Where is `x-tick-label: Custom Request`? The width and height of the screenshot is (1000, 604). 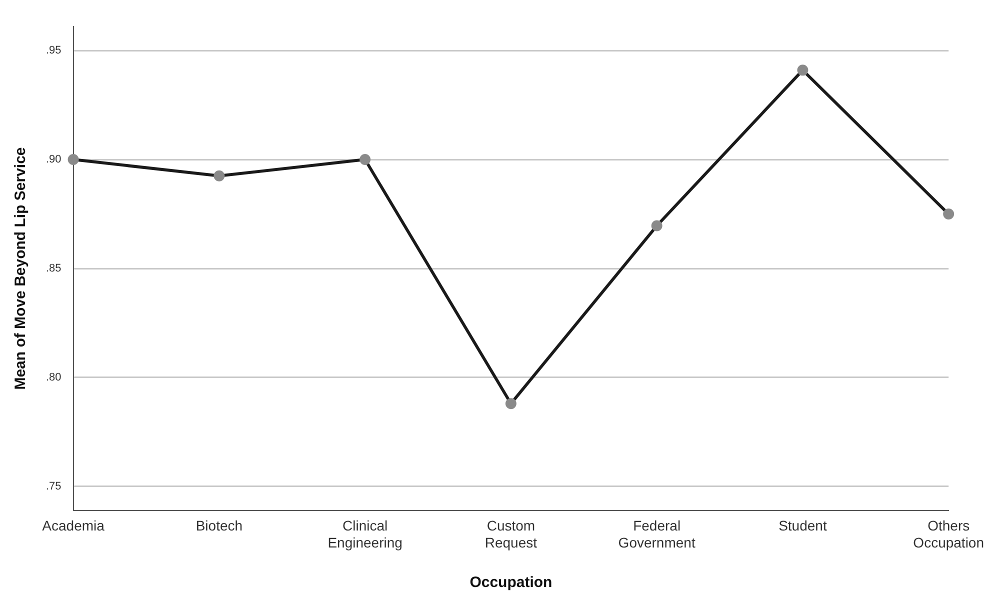
x-tick-label: Custom Request is located at coordinates (511, 534).